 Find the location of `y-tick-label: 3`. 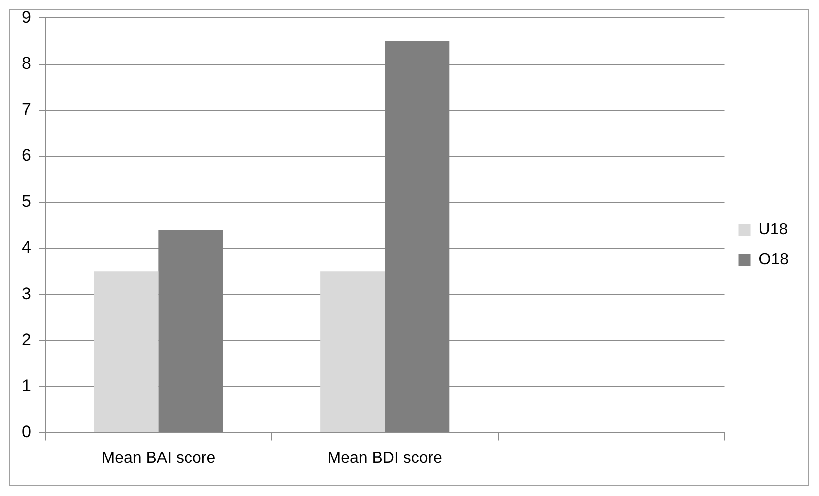

y-tick-label: 3 is located at coordinates (27, 294).